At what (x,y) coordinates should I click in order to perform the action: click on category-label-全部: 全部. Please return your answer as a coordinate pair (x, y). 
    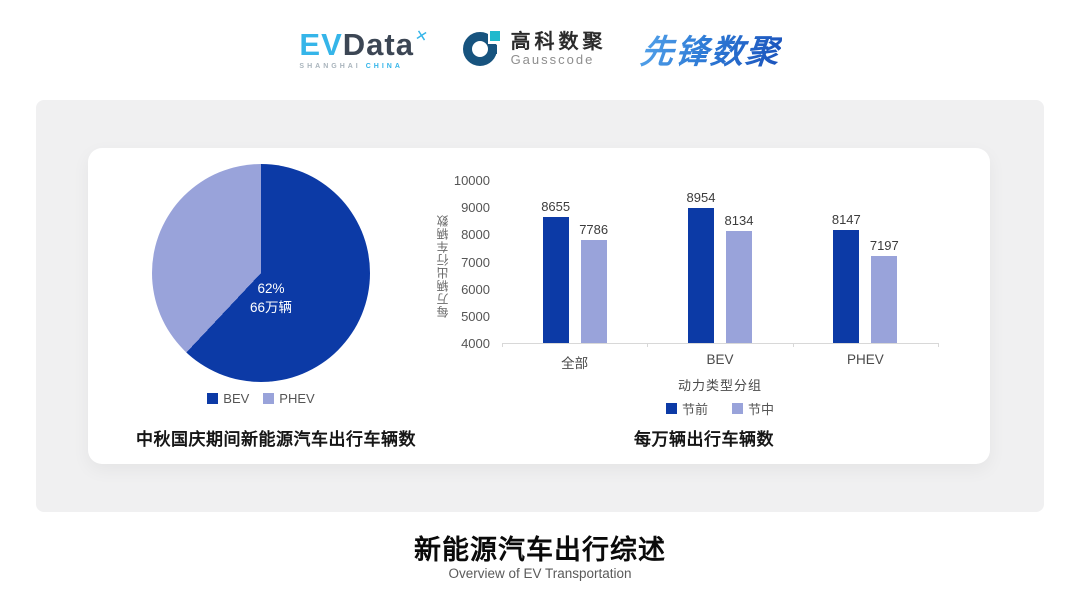
    Looking at the image, I should click on (575, 363).